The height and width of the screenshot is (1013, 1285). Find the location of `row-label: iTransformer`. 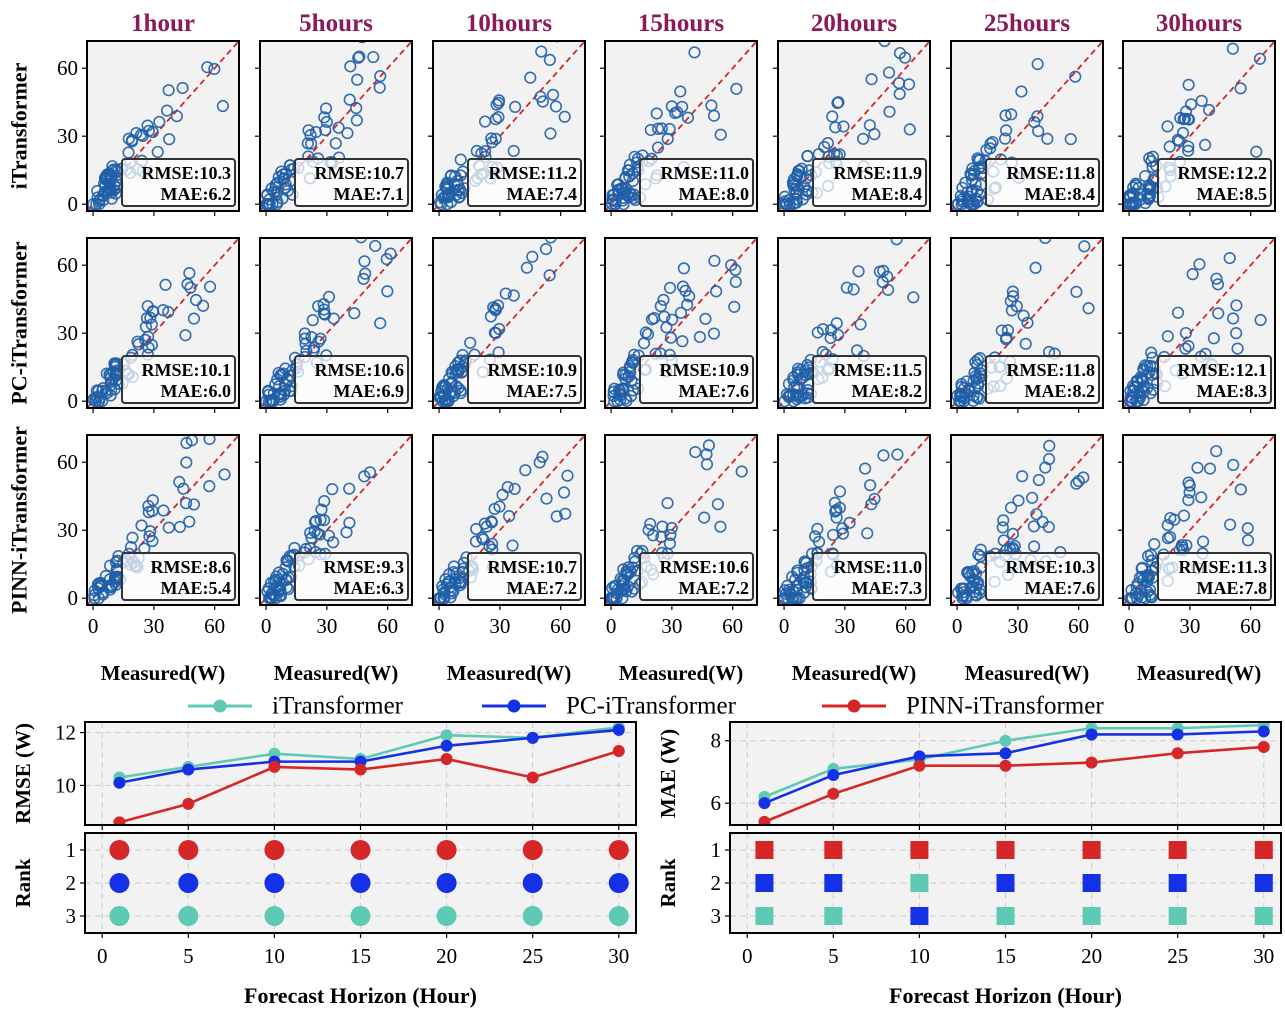

row-label: iTransformer is located at coordinates (19, 125).